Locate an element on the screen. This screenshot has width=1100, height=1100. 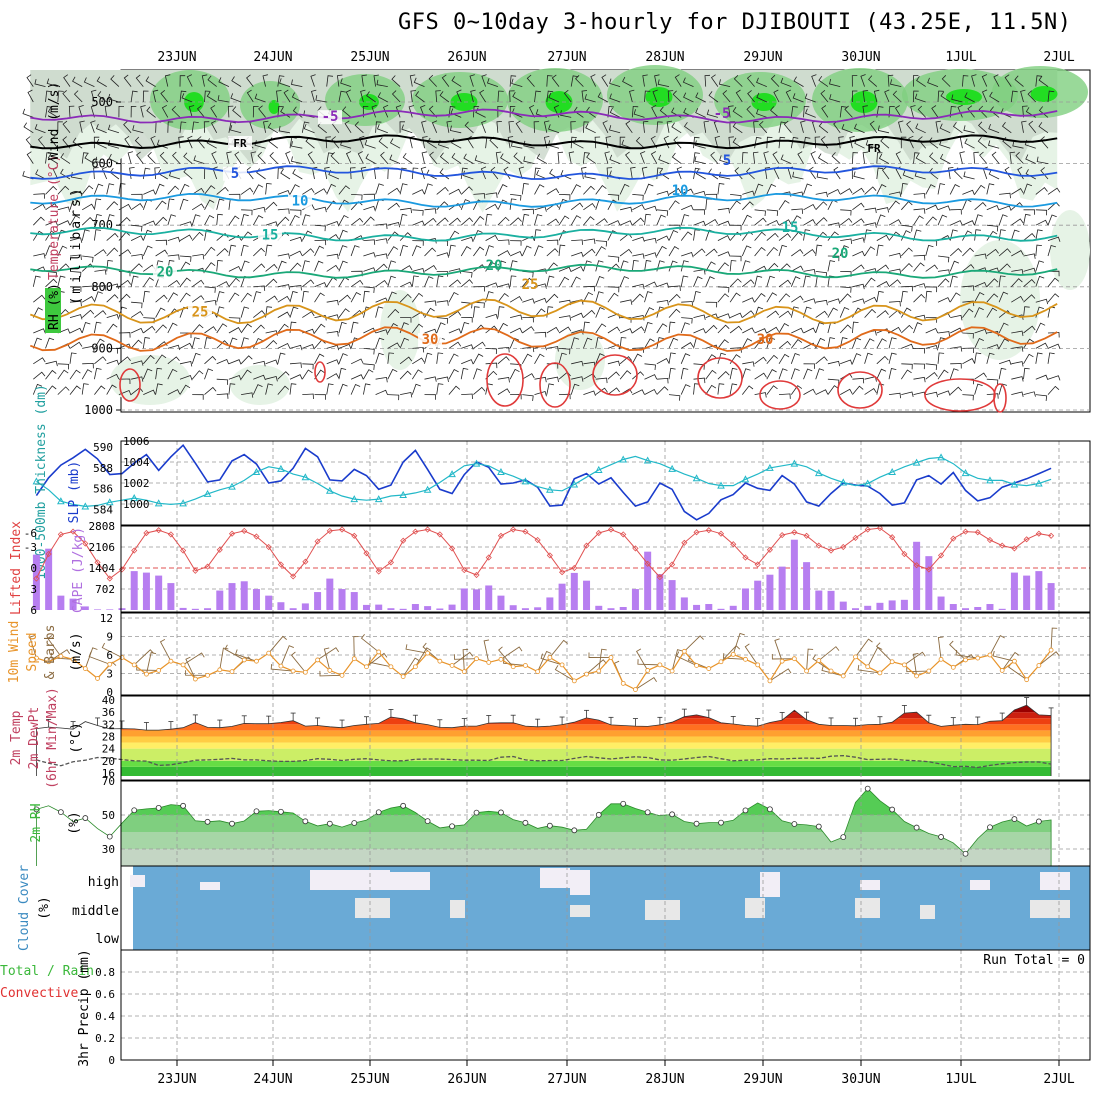
cape-tick-label: 2808 is located at coordinates (102, 526).